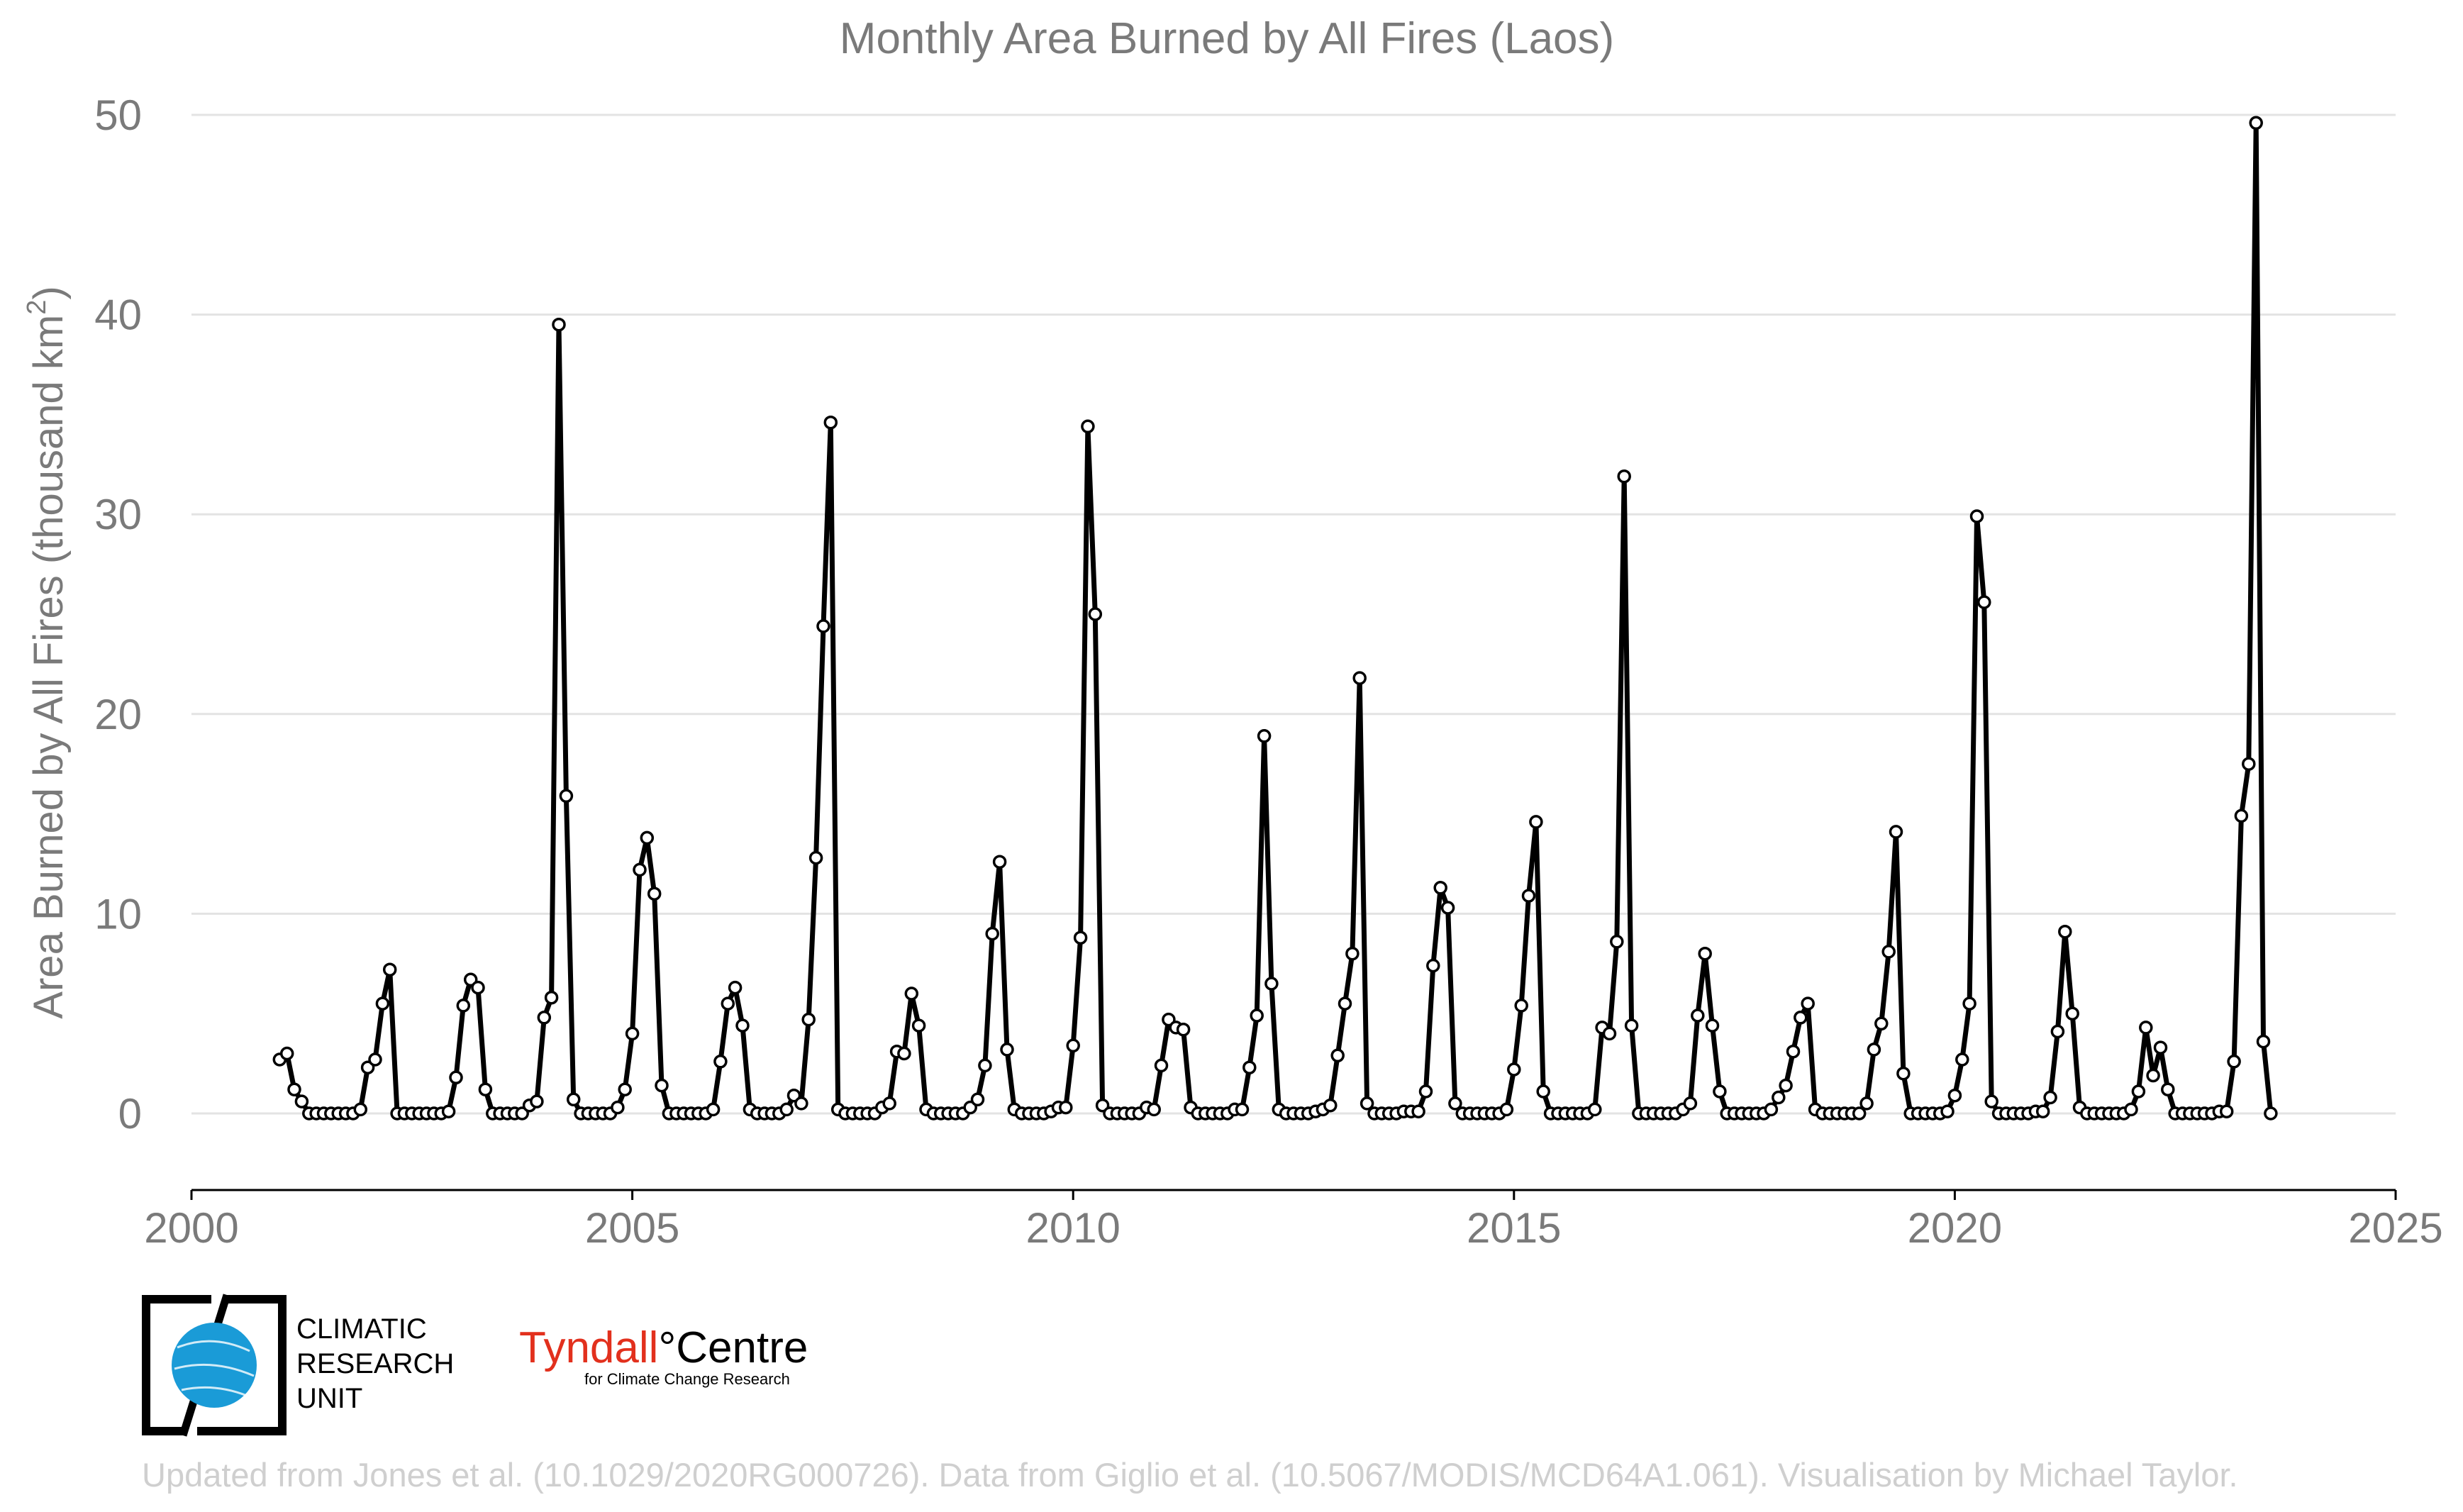  What do you see at coordinates (1227, 38) in the screenshot?
I see `chart-title: Monthly Area Burned by All Fires (Laos)` at bounding box center [1227, 38].